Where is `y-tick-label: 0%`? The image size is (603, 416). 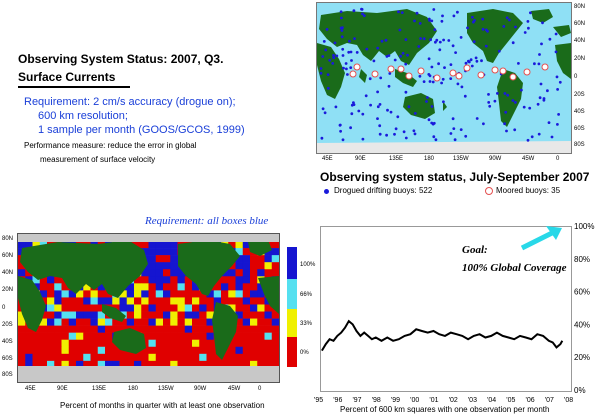
y-tick-label: 0% is located at coordinates (580, 390).